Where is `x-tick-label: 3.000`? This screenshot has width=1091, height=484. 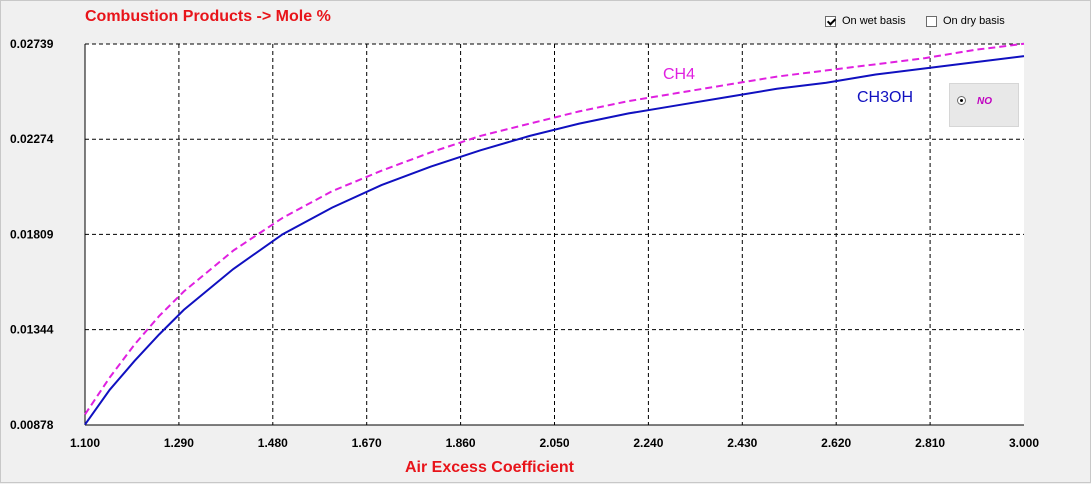
x-tick-label: 3.000 is located at coordinates (1024, 443).